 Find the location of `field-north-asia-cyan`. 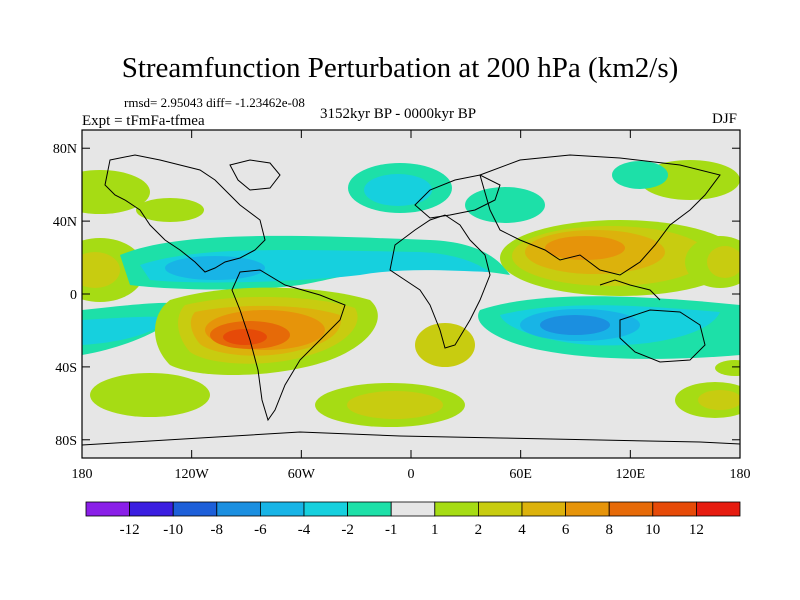

field-north-asia-cyan is located at coordinates (640, 175).